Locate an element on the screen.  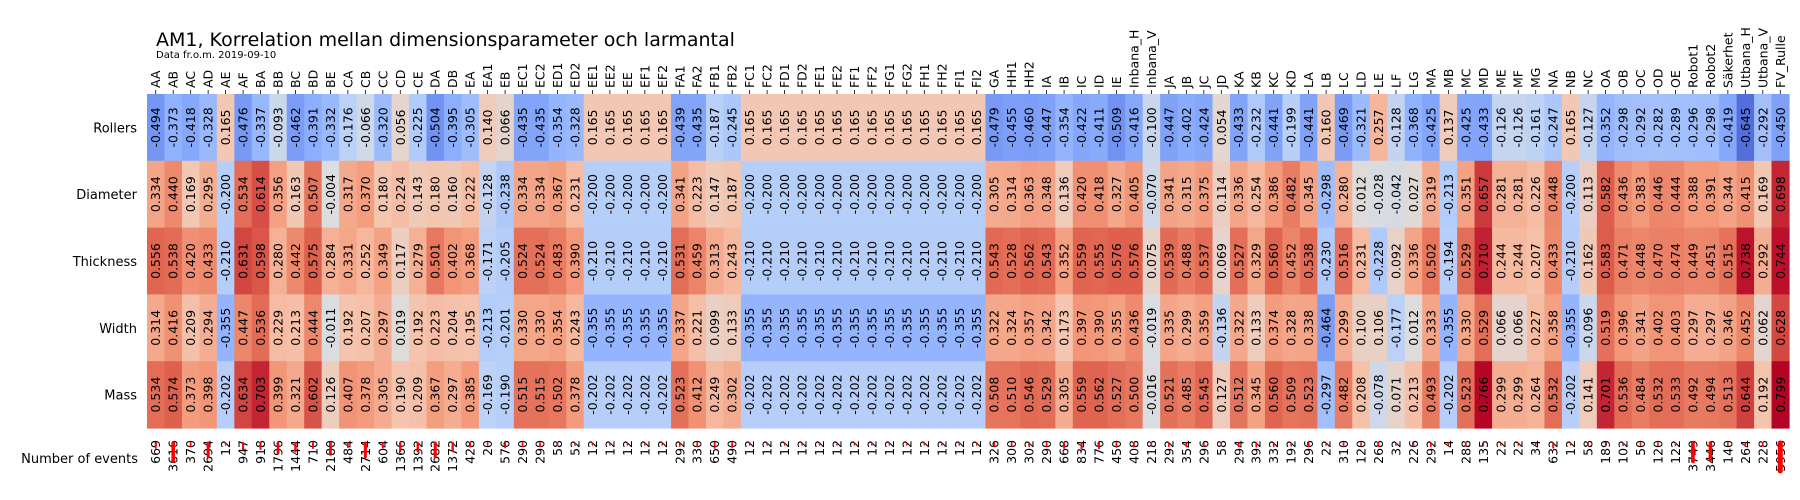
cell-value: 0.634 is located at coordinates (243, 395).